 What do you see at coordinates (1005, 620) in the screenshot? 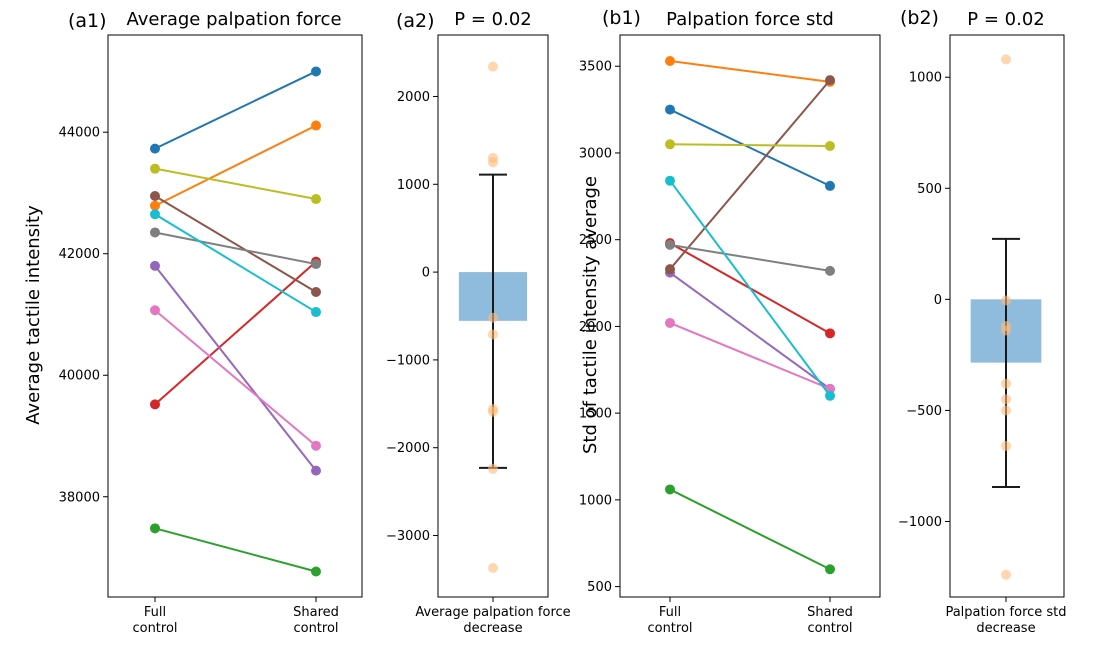
I see `x-tick-label: Palpation force std decrease` at bounding box center [1005, 620].